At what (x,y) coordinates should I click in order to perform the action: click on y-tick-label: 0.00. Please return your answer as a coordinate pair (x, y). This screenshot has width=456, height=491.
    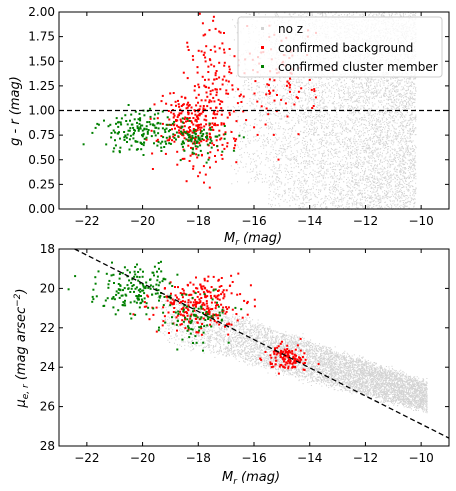
    Looking at the image, I should click on (41, 209).